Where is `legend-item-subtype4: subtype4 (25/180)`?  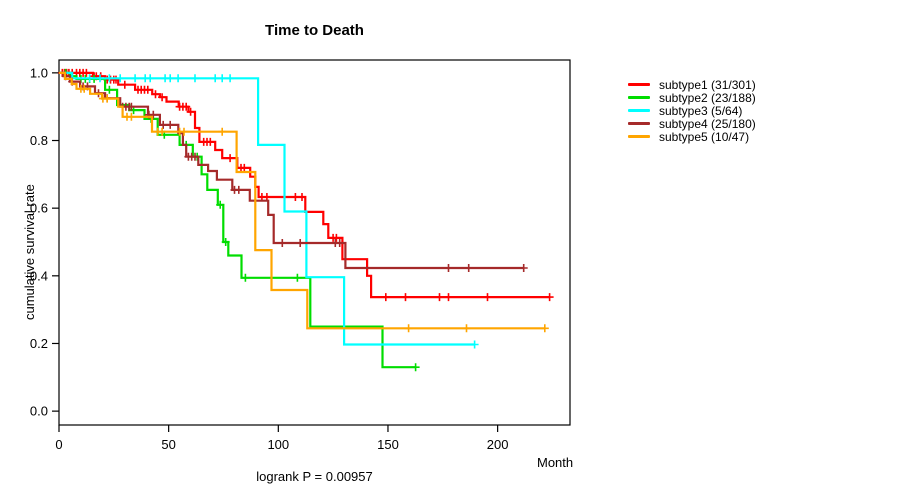
legend-item-subtype4: subtype4 (25/180) is located at coordinates (692, 123).